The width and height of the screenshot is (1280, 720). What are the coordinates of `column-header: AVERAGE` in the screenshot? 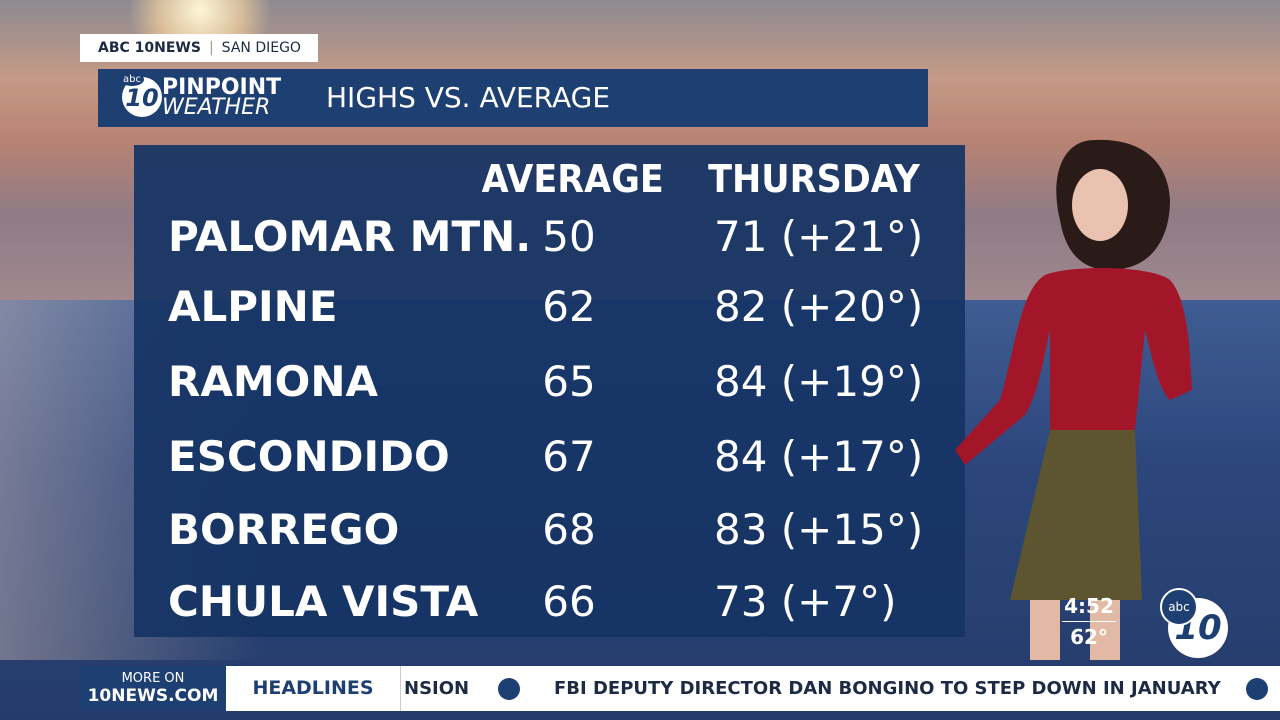 It's located at (572, 179).